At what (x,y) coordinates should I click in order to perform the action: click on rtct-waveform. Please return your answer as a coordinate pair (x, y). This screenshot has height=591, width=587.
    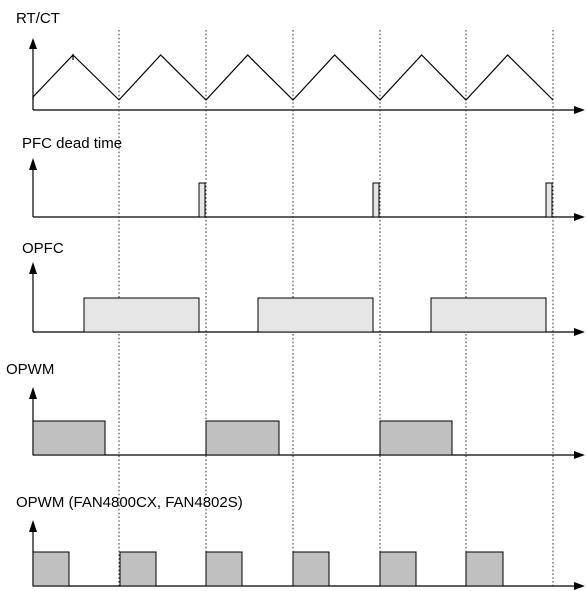
    Looking at the image, I should click on (336, 77).